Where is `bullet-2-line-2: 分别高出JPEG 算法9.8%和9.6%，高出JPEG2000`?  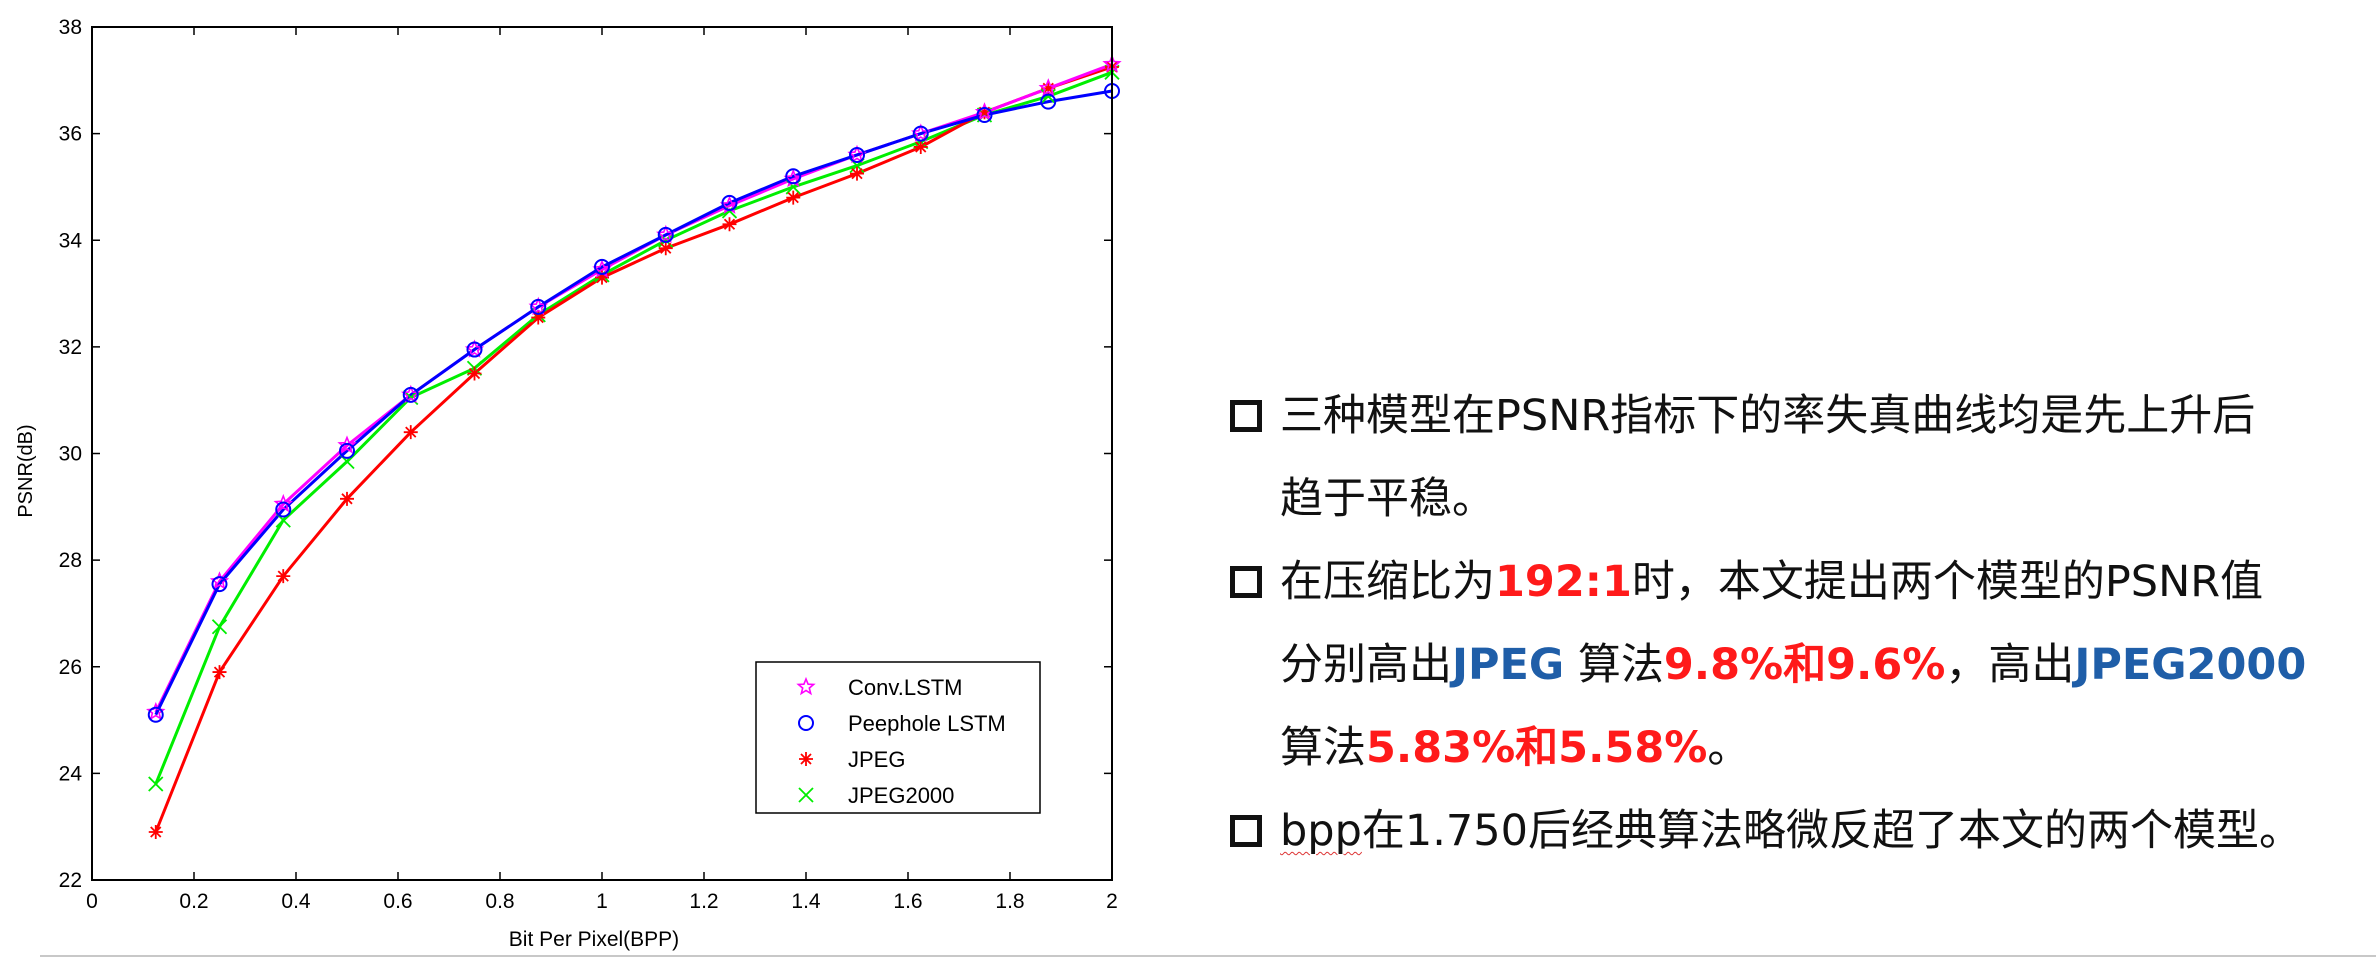 bullet-2-line-2: 分别高出JPEG 算法9.8%和9.6%，高出JPEG2000 is located at coordinates (1825, 665).